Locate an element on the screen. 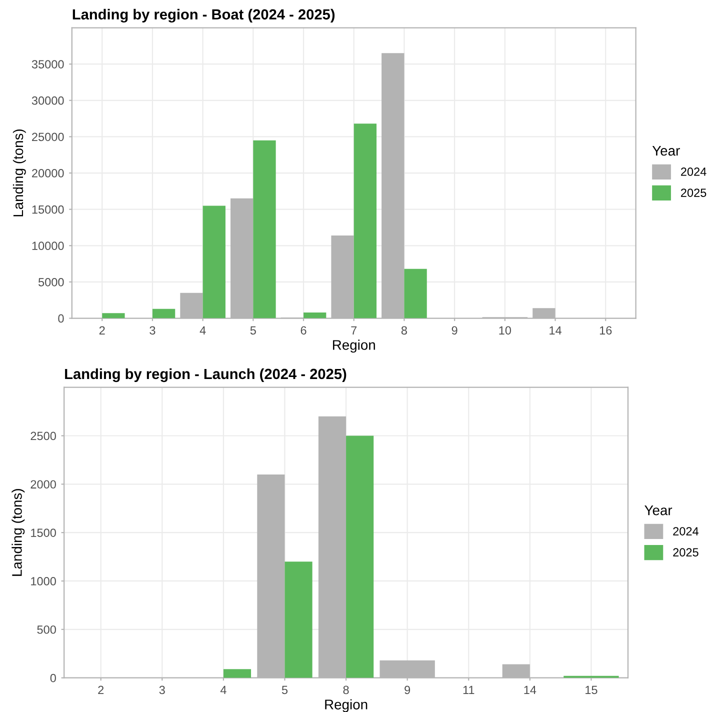 The height and width of the screenshot is (712, 712). chart-title: Landing by region - Launch (2024 - 2025) is located at coordinates (205, 375).